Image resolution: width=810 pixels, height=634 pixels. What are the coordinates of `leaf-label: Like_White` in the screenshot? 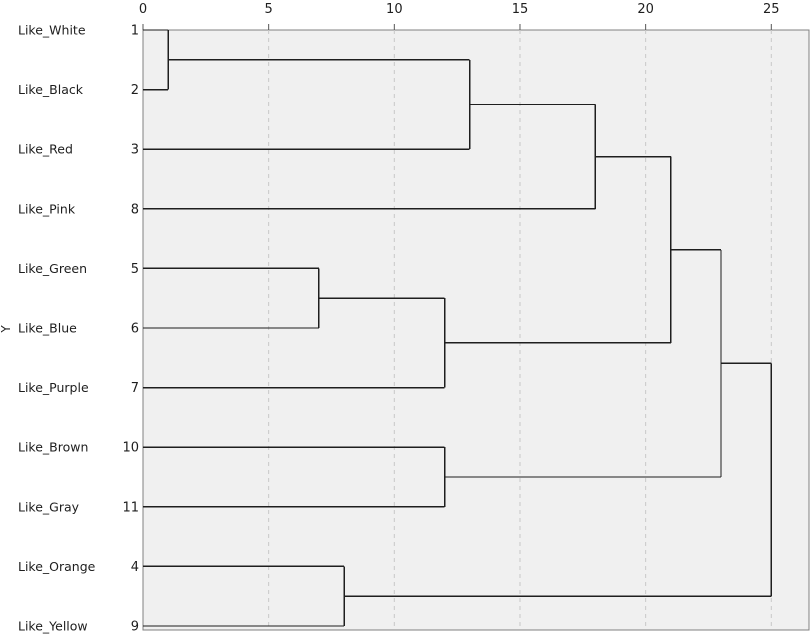 It's located at (52, 30).